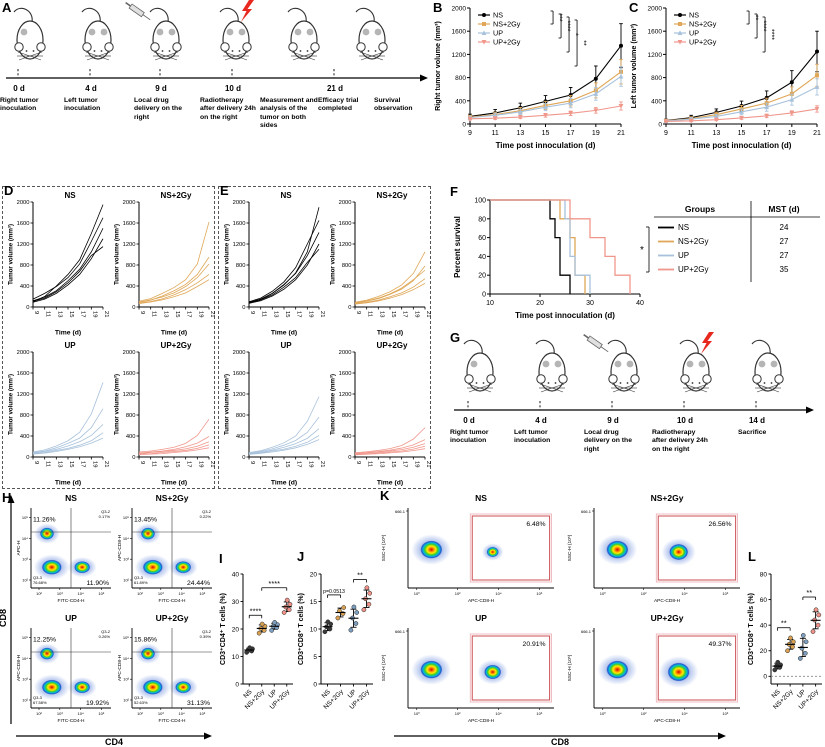 The width and height of the screenshot is (825, 747). I want to click on svg-text: SSC-H (10⁵), so click(384, 547).